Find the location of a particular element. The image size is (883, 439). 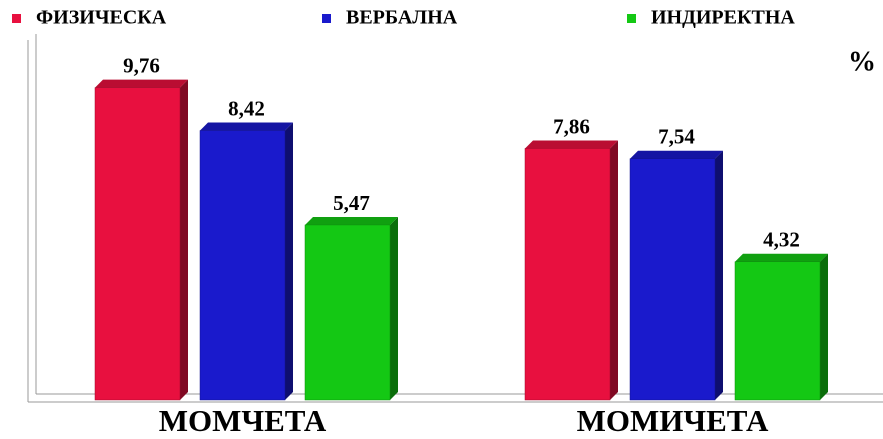

value-label: 9,76 is located at coordinates (141, 65).